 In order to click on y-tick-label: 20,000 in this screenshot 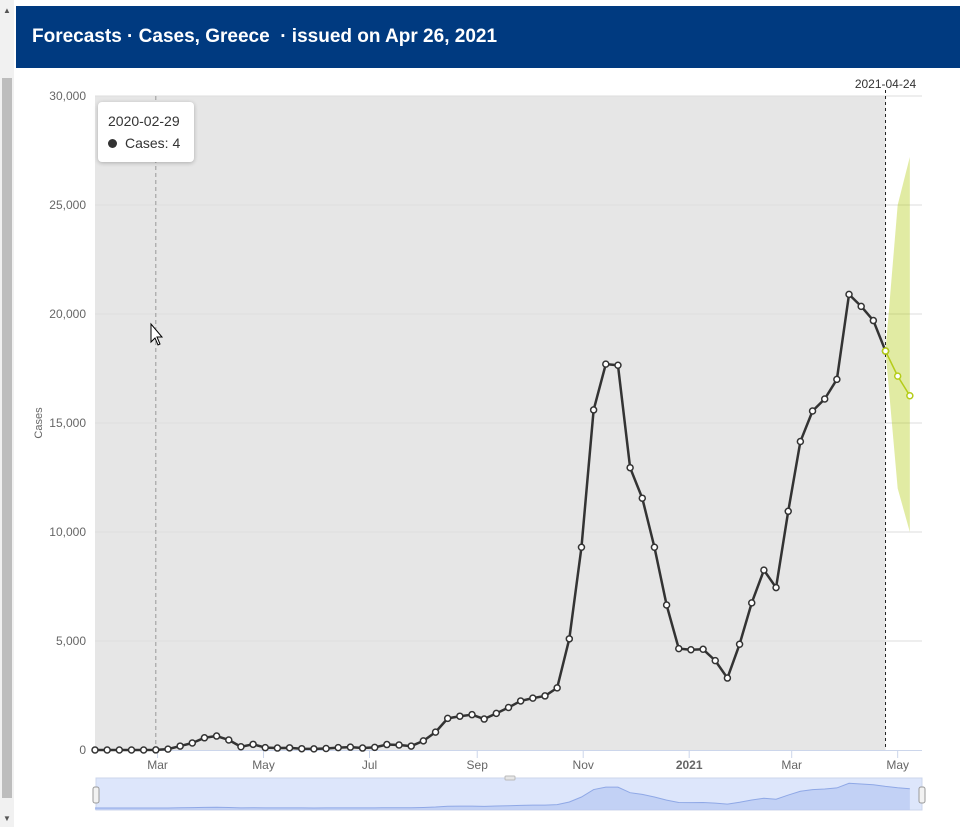, I will do `click(67, 314)`.